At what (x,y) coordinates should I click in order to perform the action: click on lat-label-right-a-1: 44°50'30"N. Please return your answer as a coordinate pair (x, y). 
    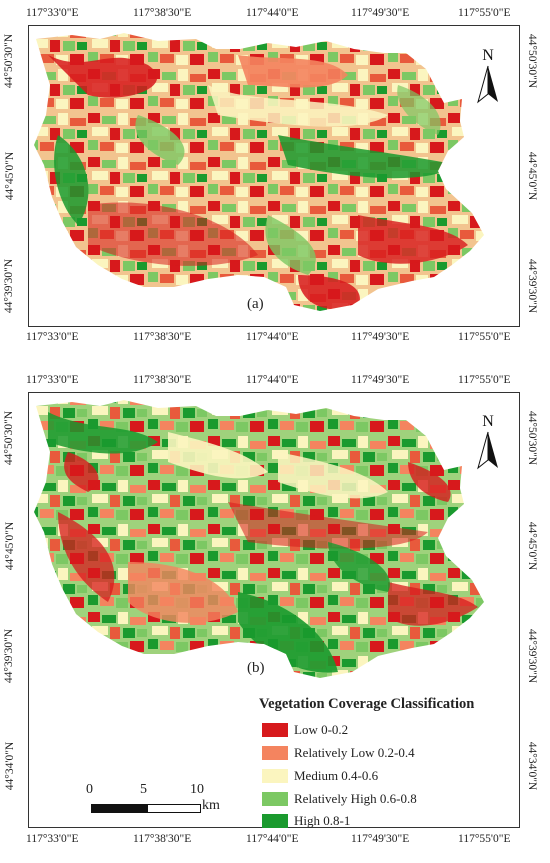
    Looking at the image, I should click on (532, 61).